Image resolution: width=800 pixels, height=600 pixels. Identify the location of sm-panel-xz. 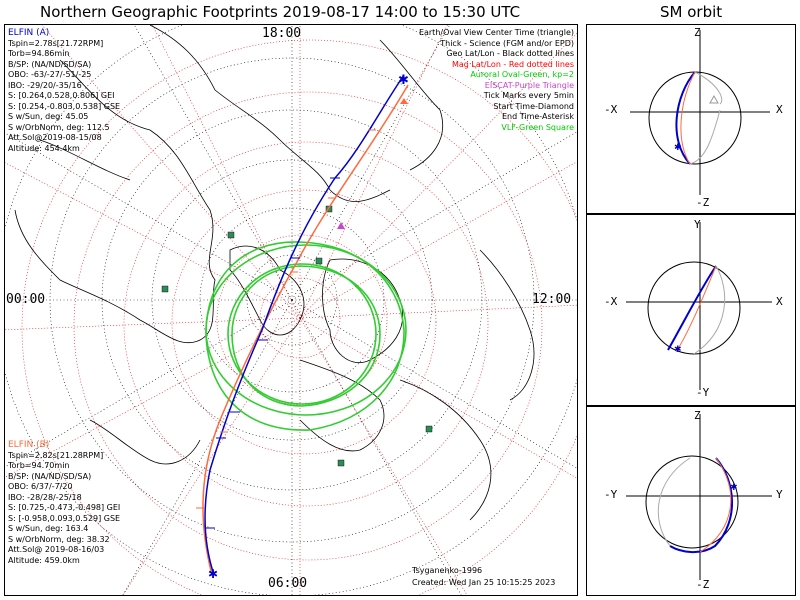
(691, 119).